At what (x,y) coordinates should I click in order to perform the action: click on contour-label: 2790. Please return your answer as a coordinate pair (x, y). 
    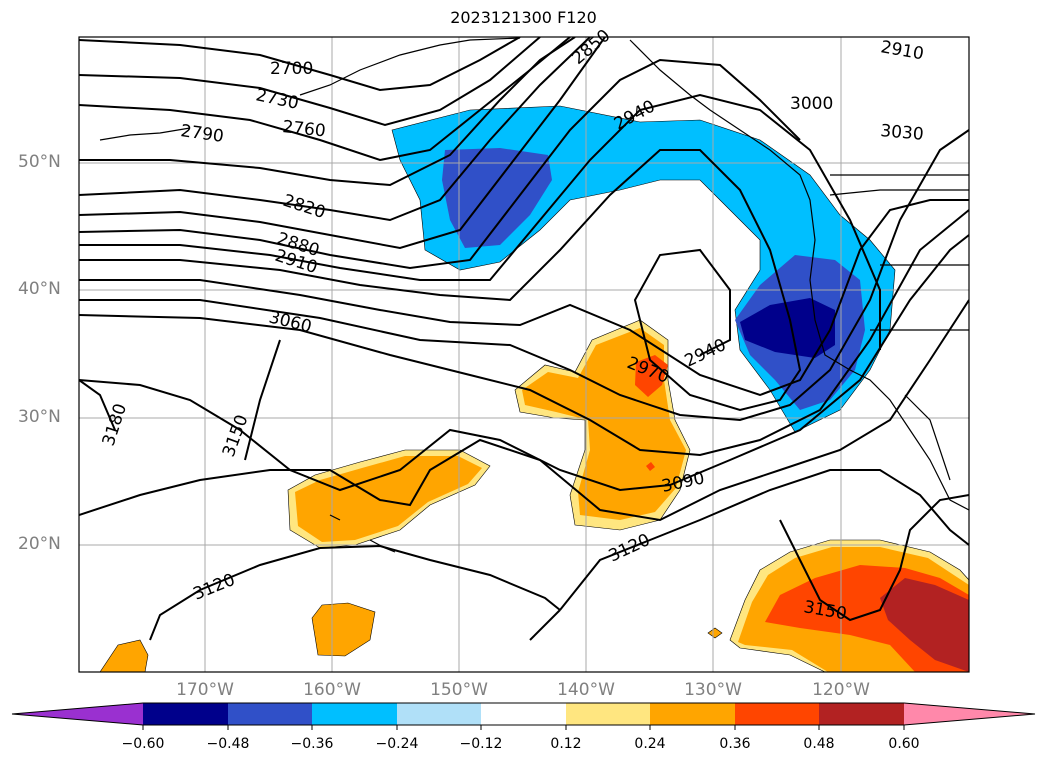
    Looking at the image, I should click on (202, 134).